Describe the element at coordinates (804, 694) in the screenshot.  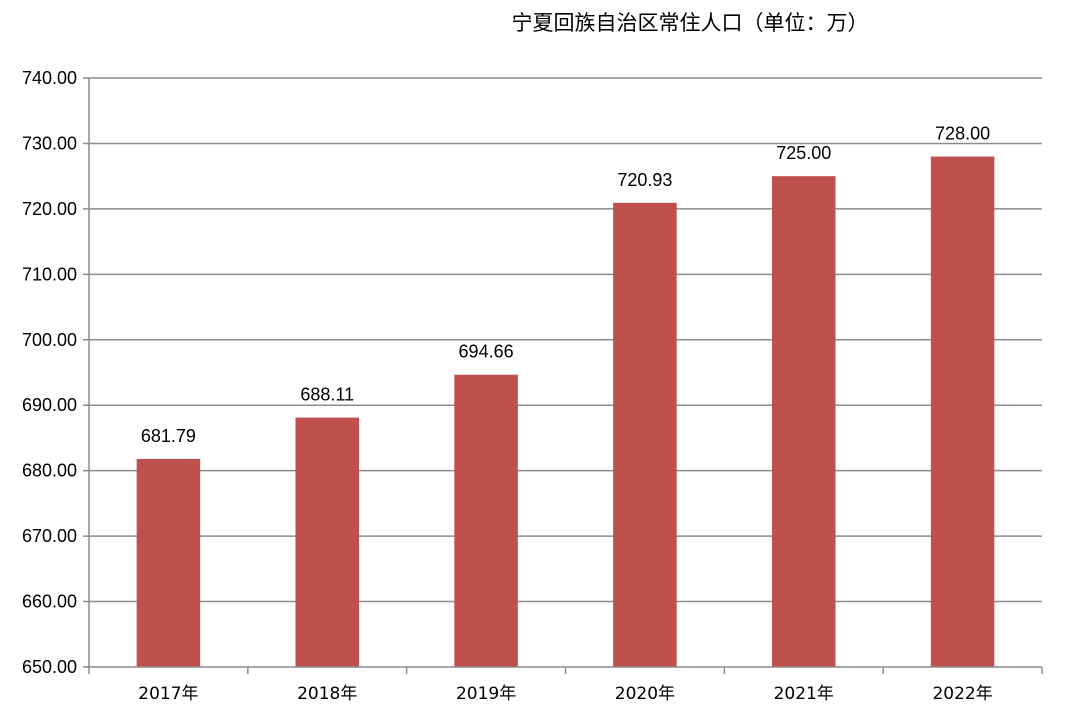
I see `x-tick-label: 2021年` at that location.